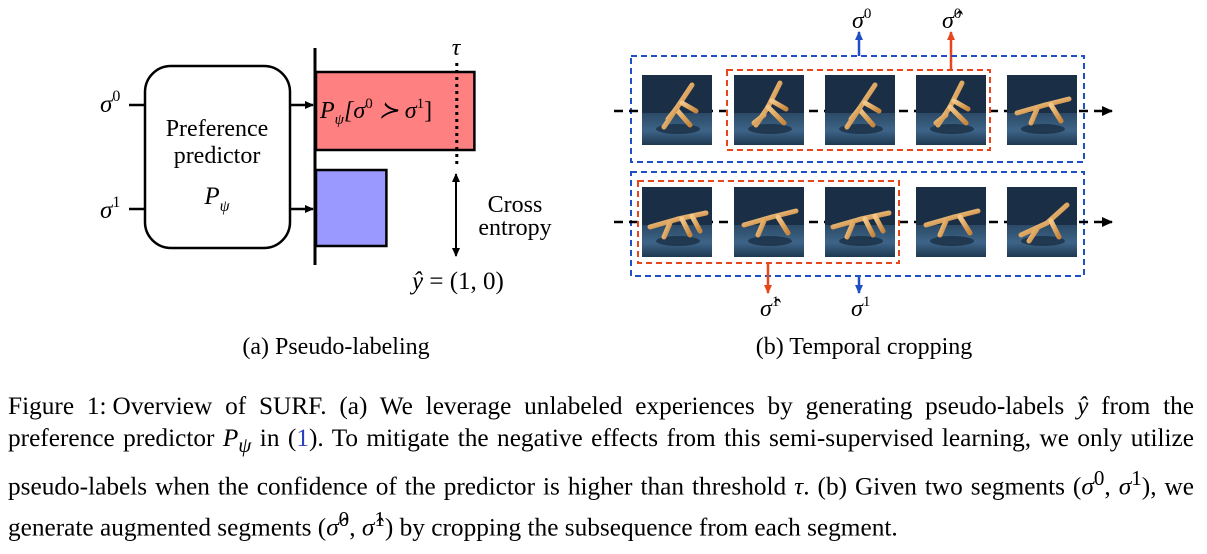  Describe the element at coordinates (335, 347) in the screenshot. I see `panel-a-caption: (a) Pseudo-labeling` at that location.